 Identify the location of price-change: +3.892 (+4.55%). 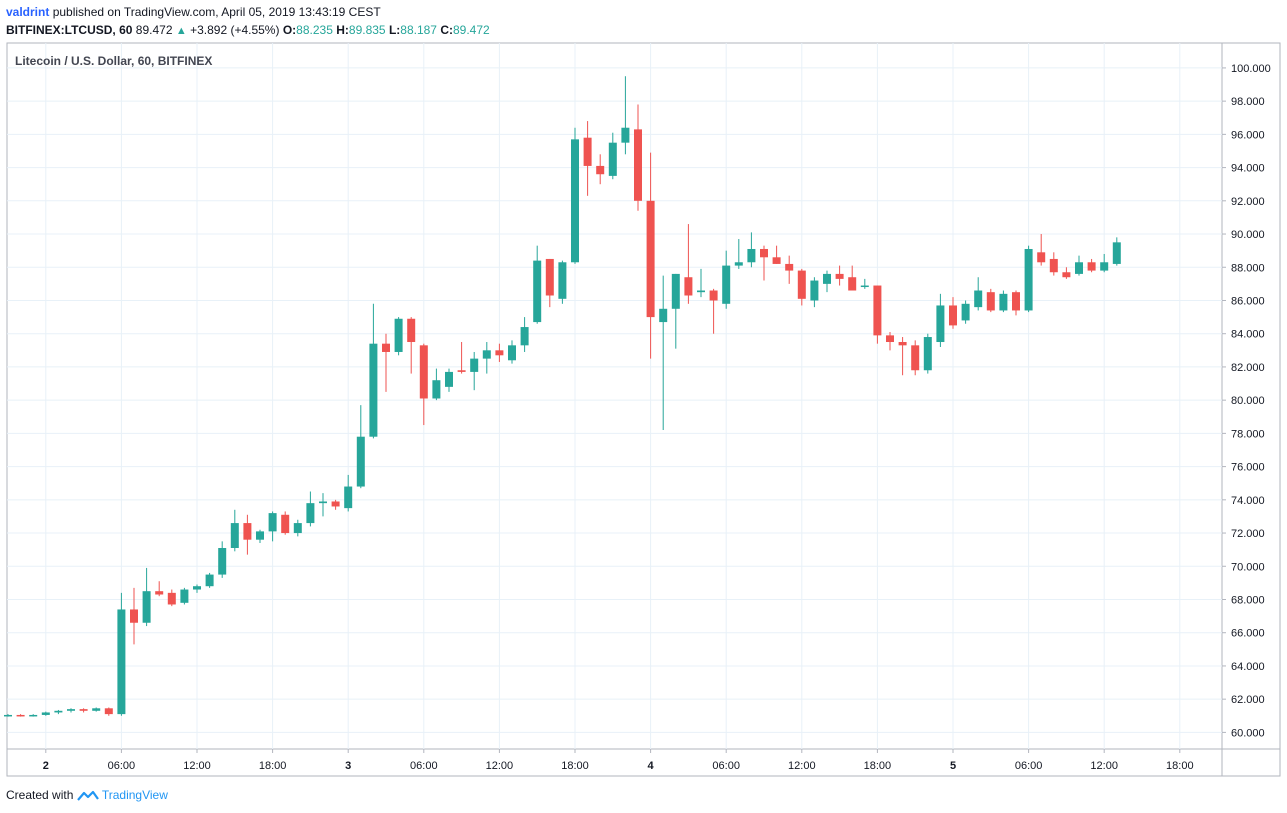
(235, 30).